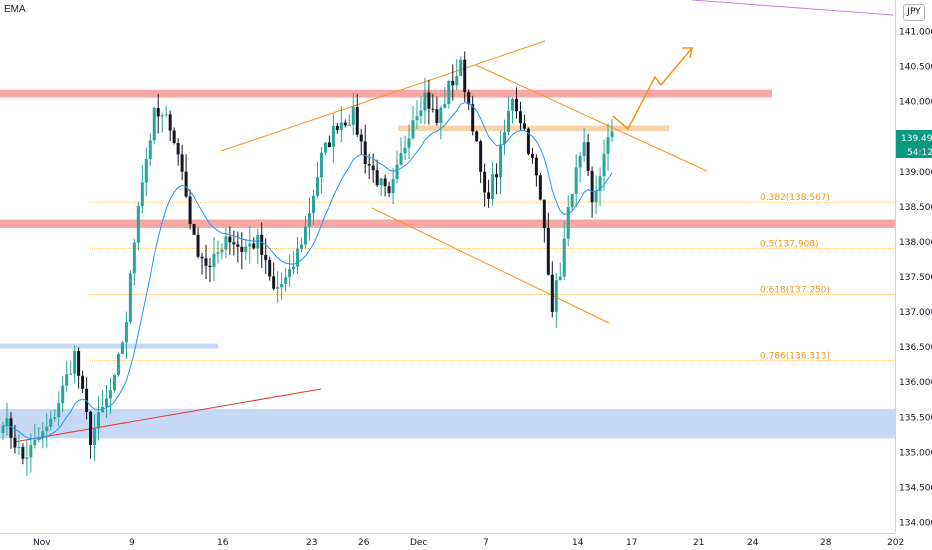  Describe the element at coordinates (167, 415) in the screenshot. I see `trendline-rising-red` at that location.